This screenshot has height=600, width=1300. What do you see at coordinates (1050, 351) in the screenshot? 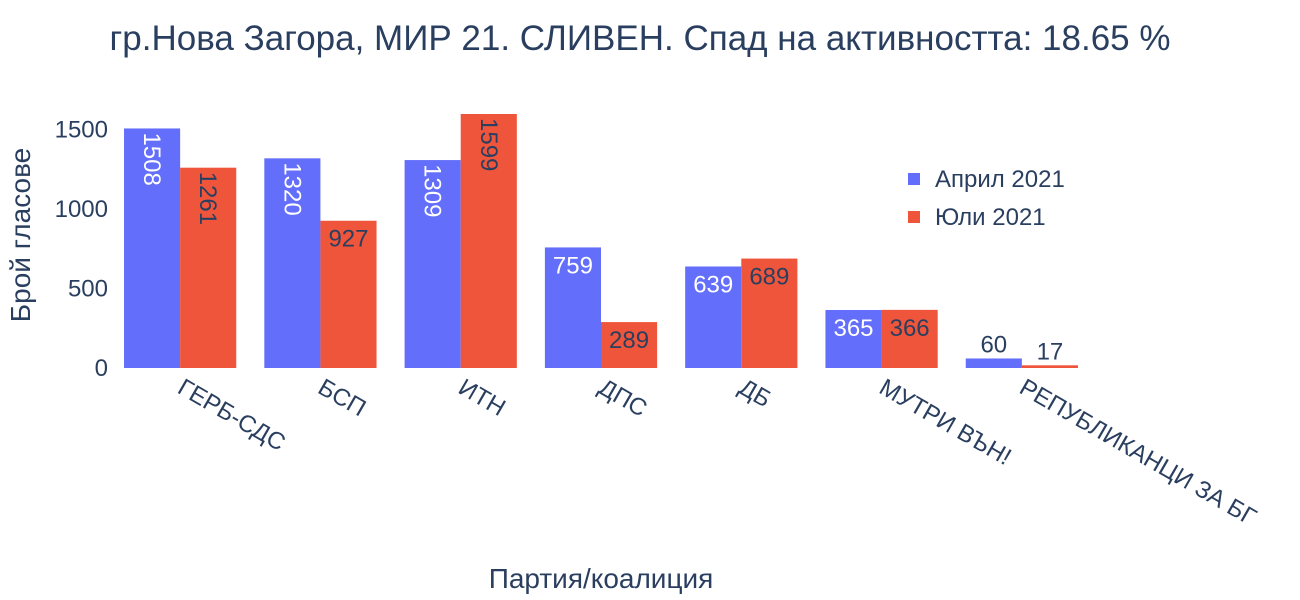
I see `bar-value-label: 17` at bounding box center [1050, 351].